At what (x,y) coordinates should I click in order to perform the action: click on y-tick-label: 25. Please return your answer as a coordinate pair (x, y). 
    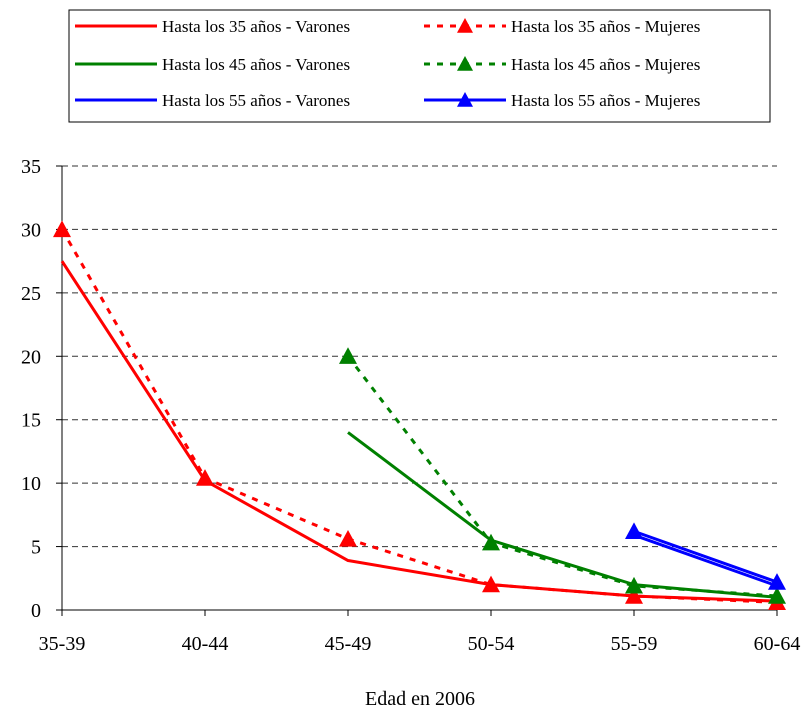
    Looking at the image, I should click on (31, 294).